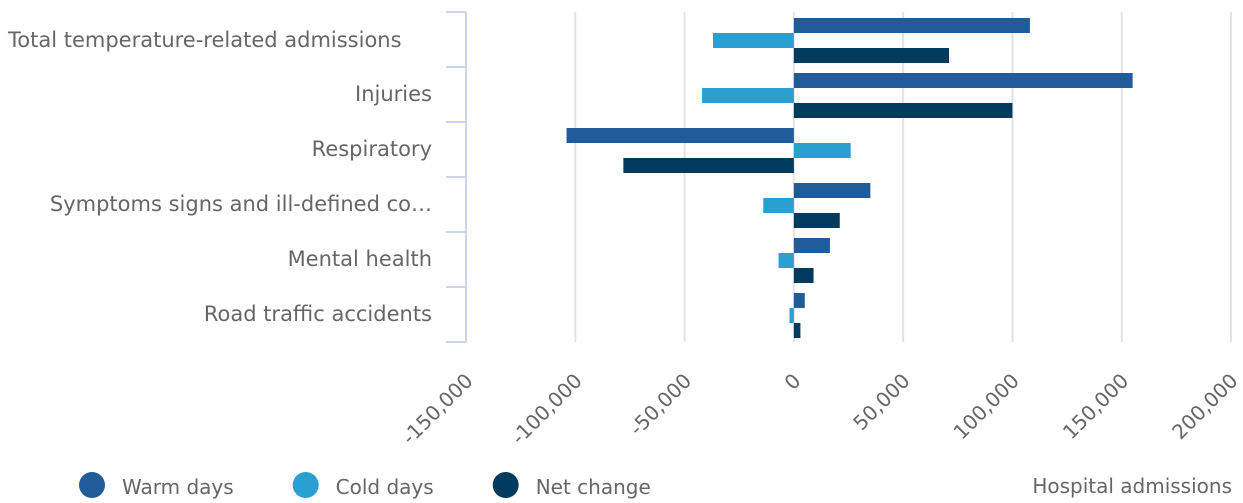 Image resolution: width=1243 pixels, height=503 pixels. Describe the element at coordinates (792, 382) in the screenshot. I see `x-tick-label: 0` at that location.